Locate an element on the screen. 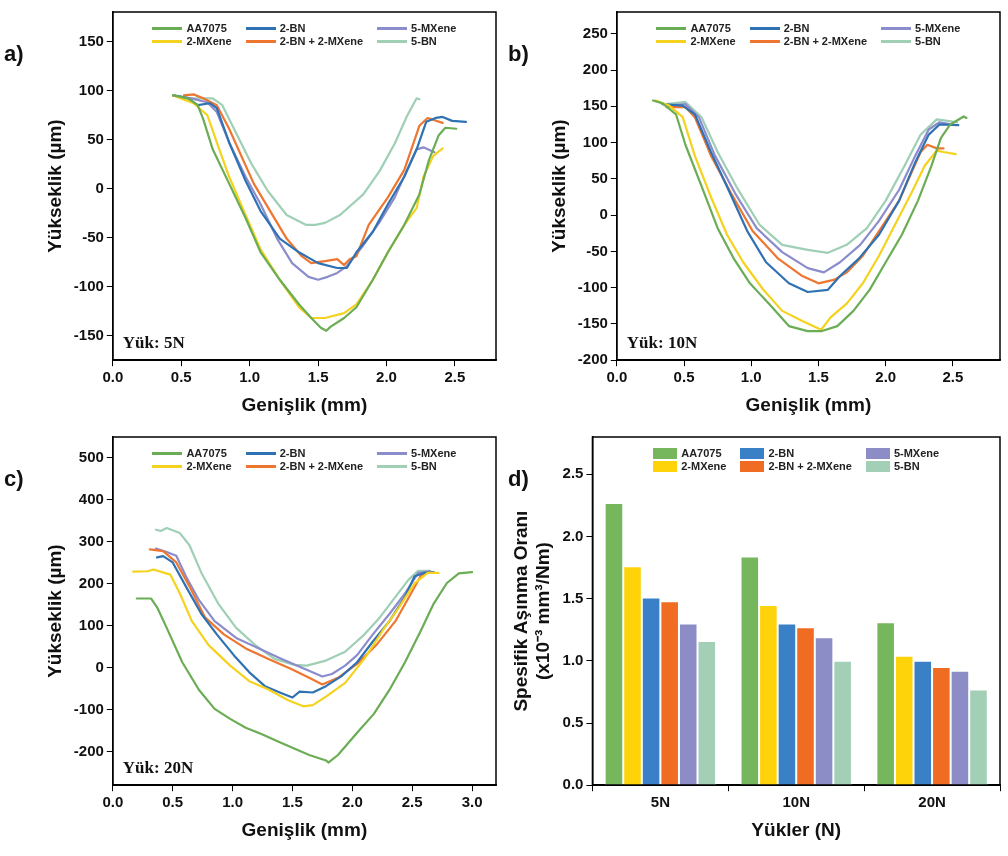 Image resolution: width=1008 pixels, height=856 pixels. y-tick-label: 400 is located at coordinates (91, 499).